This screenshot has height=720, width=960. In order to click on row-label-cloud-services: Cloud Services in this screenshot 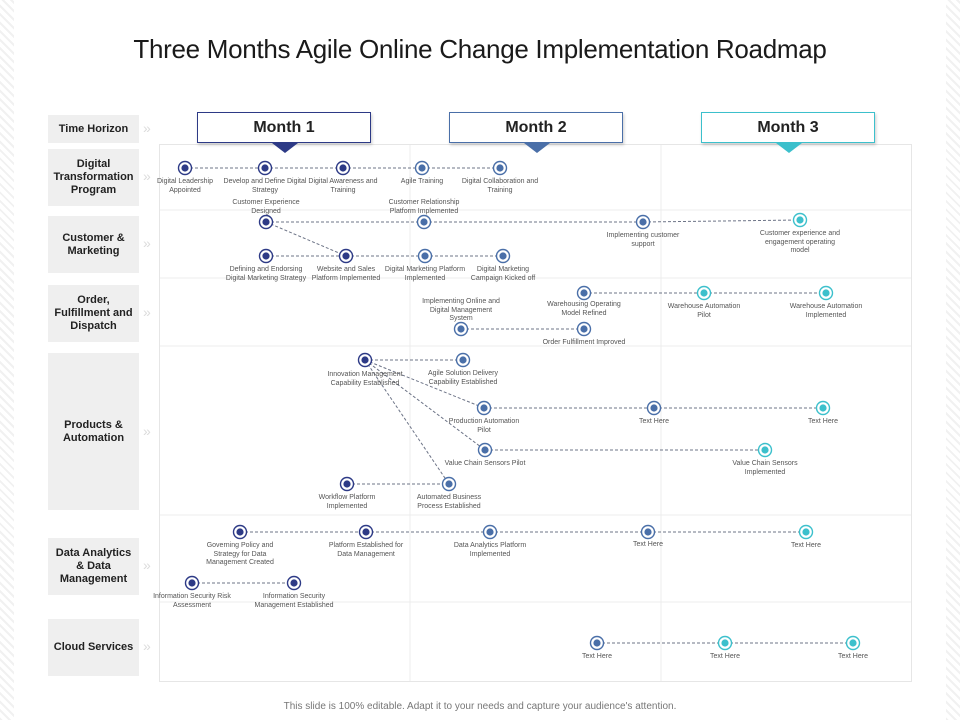, I will do `click(93, 647)`.